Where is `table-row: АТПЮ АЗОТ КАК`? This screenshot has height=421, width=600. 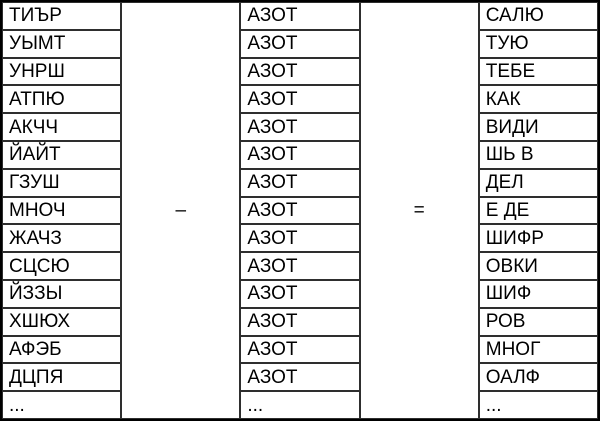
table-row: АТПЮ АЗОТ КАК is located at coordinates (300, 99).